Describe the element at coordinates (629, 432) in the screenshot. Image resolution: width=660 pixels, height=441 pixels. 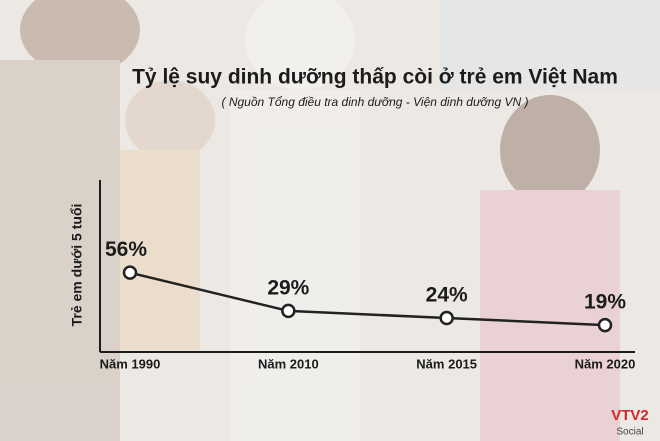
I see `logo-sub: Social` at that location.